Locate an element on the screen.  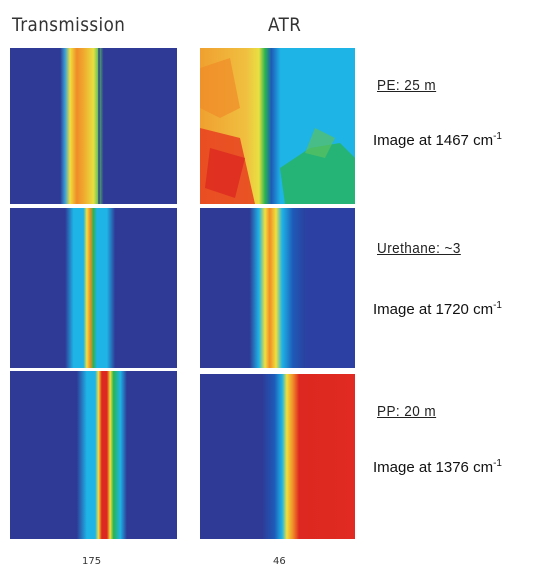
caption-urethane: Image at 1720 cm-1 is located at coordinates (437, 309).